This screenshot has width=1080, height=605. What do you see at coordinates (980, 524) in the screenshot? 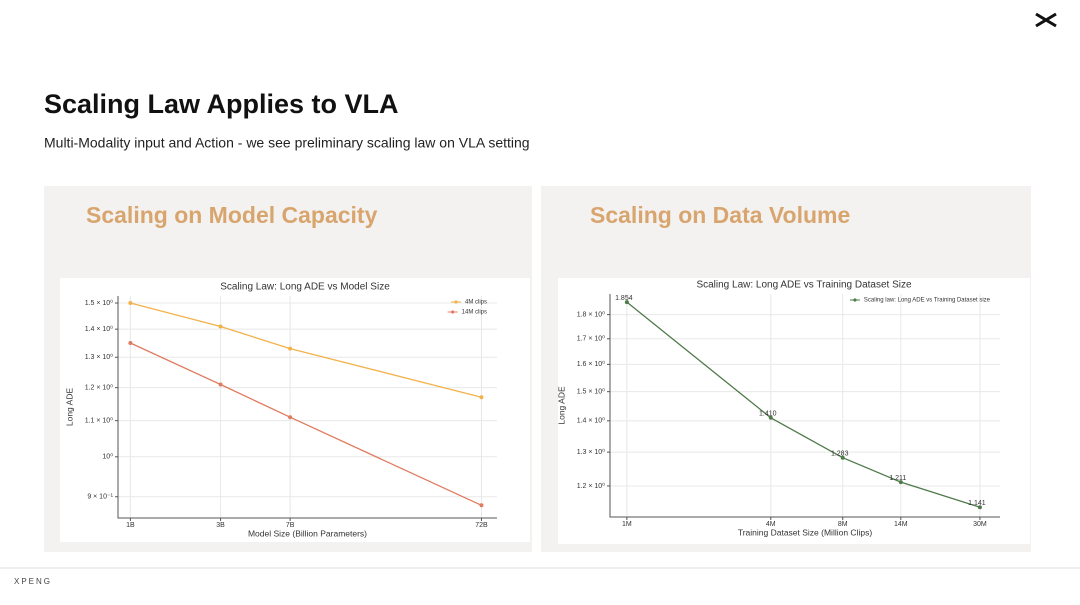
I see `x-tick-label: 30M` at bounding box center [980, 524].